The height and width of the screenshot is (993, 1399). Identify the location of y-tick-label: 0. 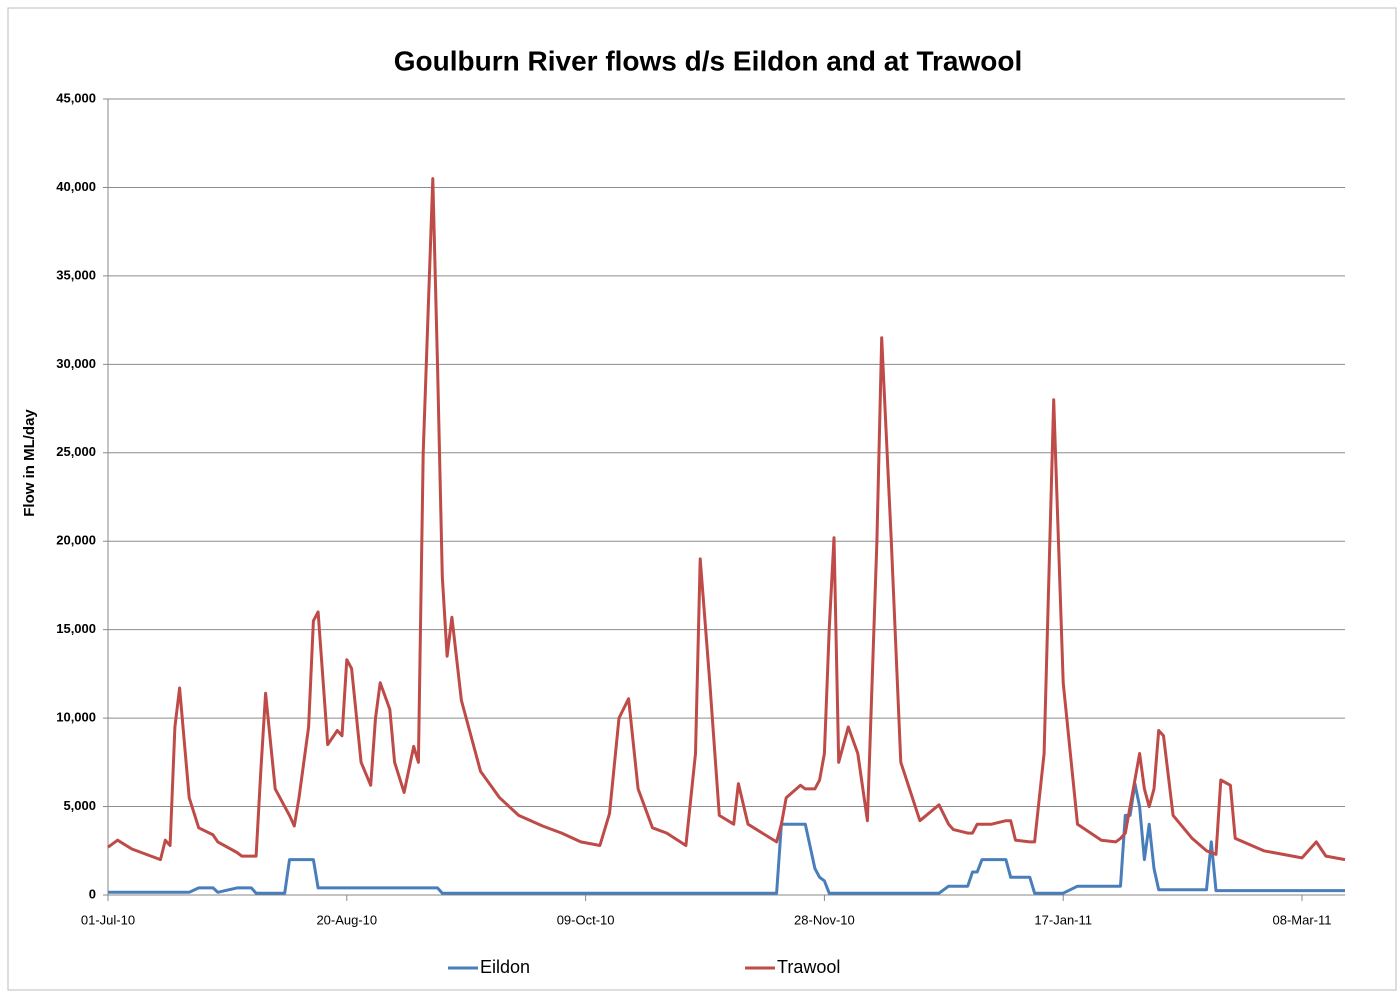
(92, 893).